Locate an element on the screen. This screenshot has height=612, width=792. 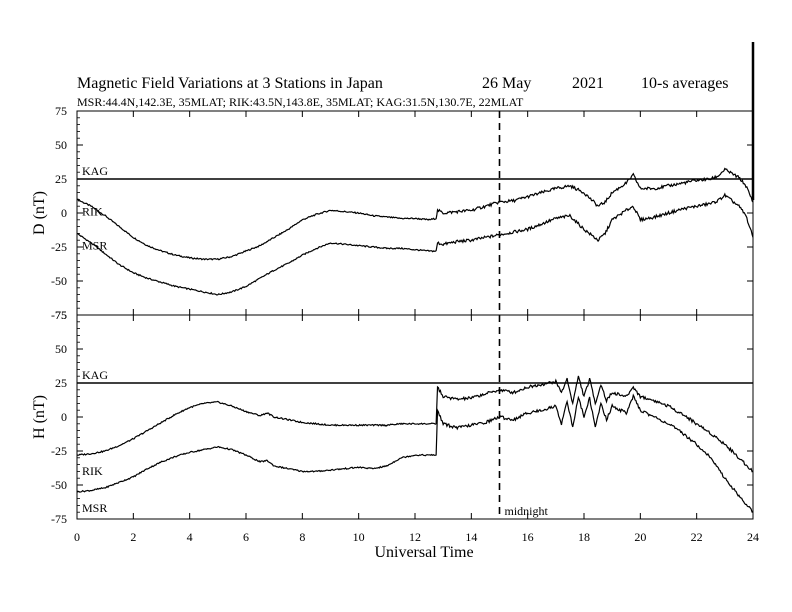
x-tick-label: 4 is located at coordinates (190, 537).